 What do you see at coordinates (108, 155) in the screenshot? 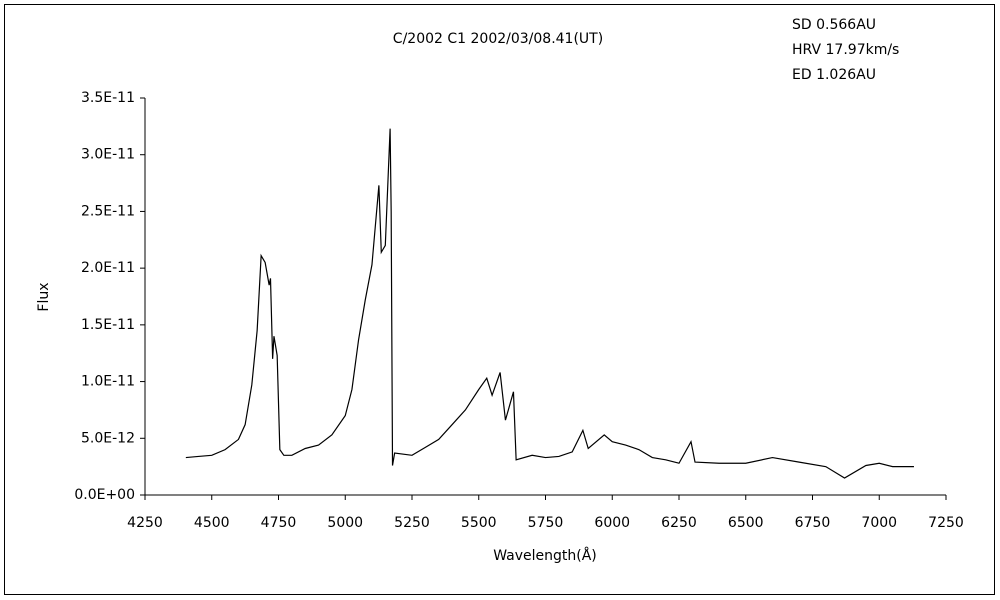
I see `y-tick-label: 3.0E-11` at bounding box center [108, 155].